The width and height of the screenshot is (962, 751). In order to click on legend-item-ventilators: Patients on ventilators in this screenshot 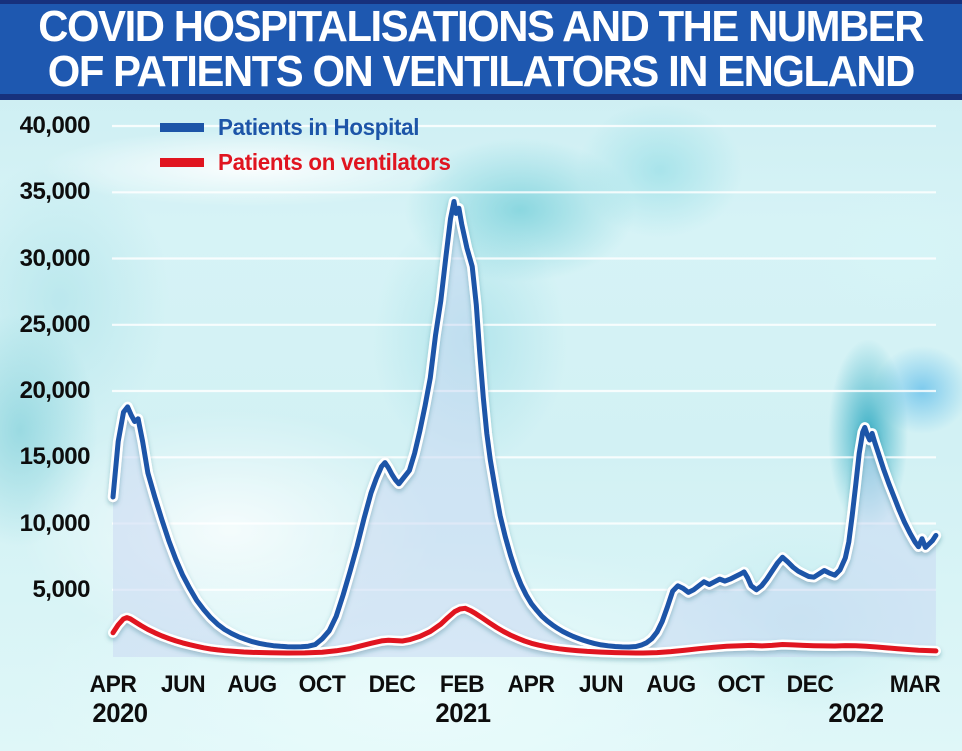, I will do `click(309, 162)`.